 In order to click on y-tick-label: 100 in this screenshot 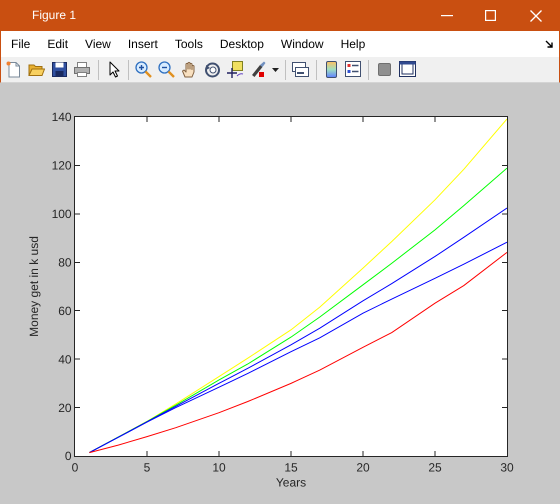, I will do `click(62, 214)`.